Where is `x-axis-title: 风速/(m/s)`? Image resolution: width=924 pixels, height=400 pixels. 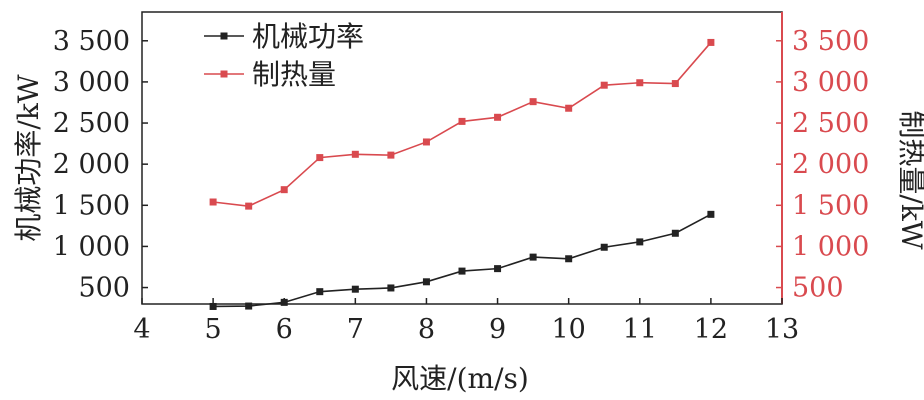 x-axis-title: 风速/(m/s) is located at coordinates (460, 378).